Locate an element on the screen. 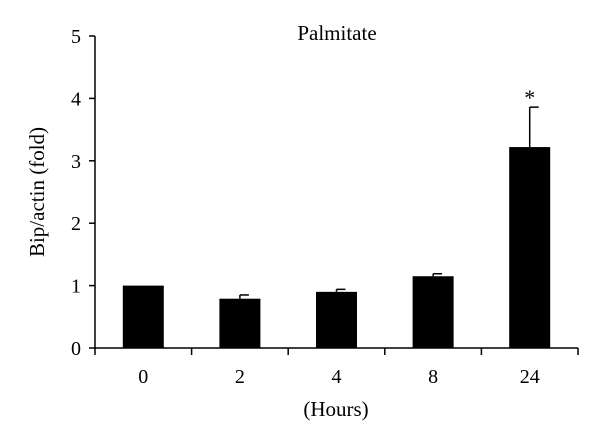 This screenshot has width=600, height=444. x-tick-label: 2 is located at coordinates (240, 377).